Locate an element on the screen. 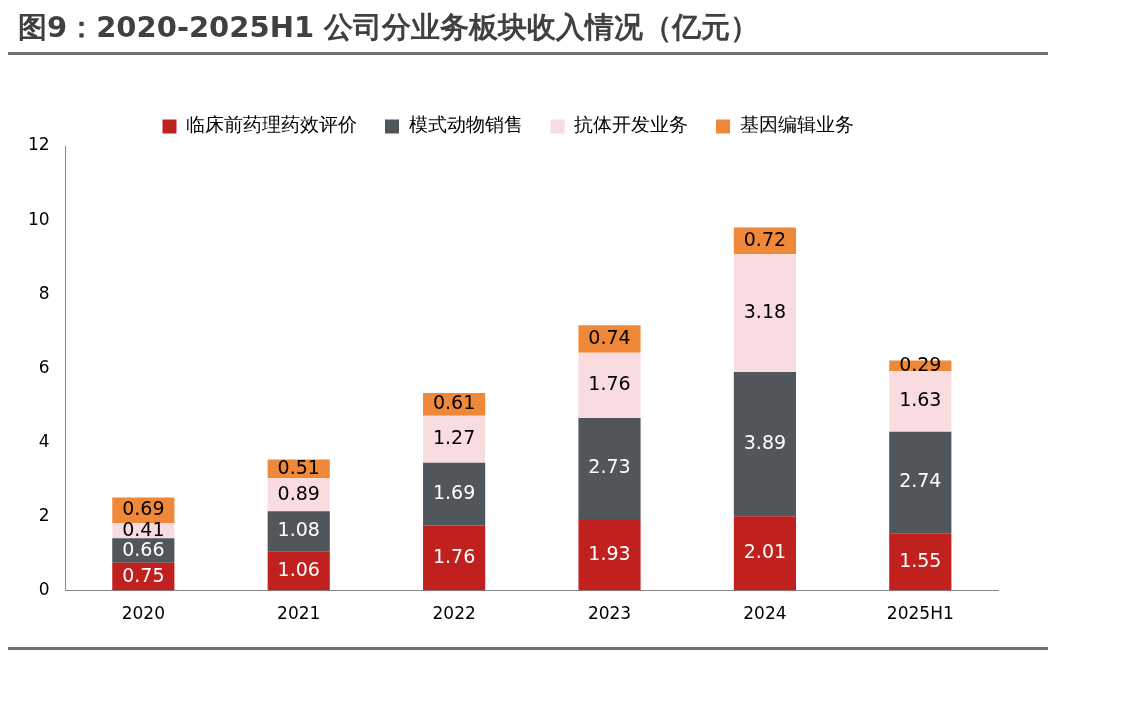  data-label: 0.41 is located at coordinates (143, 528).